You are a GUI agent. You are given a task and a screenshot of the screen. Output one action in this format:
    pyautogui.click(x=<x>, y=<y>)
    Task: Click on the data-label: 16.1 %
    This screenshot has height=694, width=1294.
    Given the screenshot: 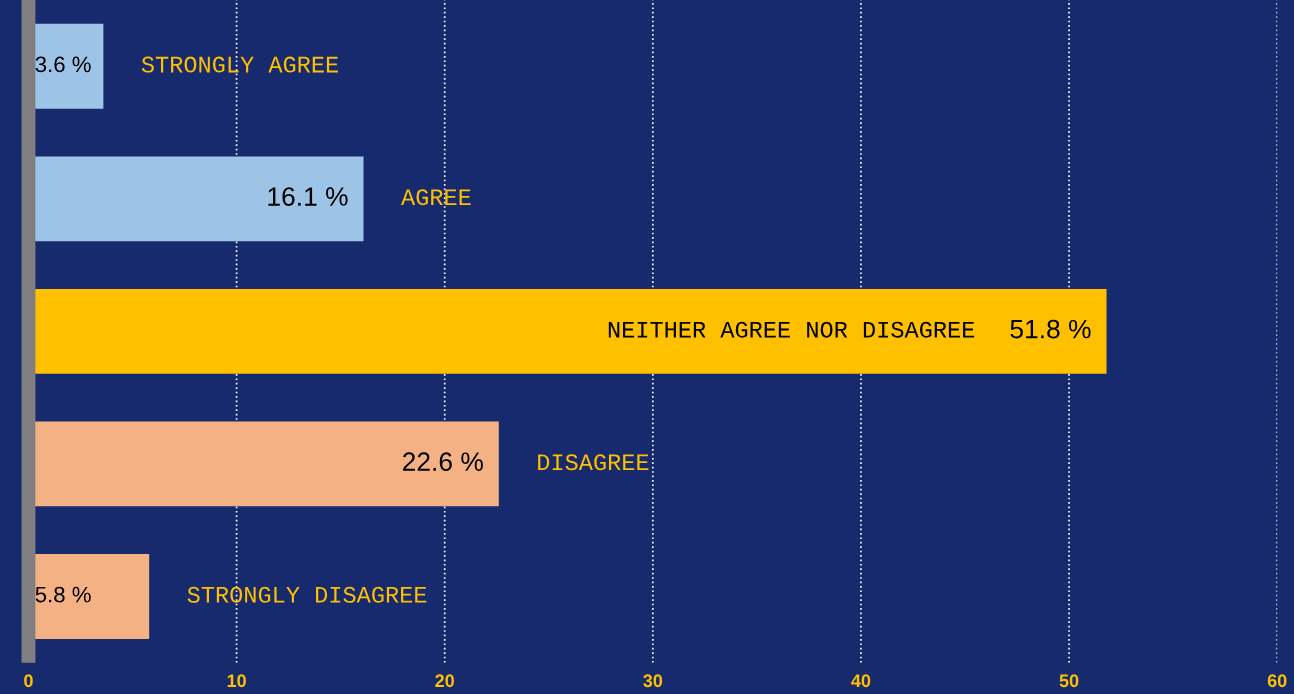 What is the action you would take?
    pyautogui.click(x=308, y=196)
    